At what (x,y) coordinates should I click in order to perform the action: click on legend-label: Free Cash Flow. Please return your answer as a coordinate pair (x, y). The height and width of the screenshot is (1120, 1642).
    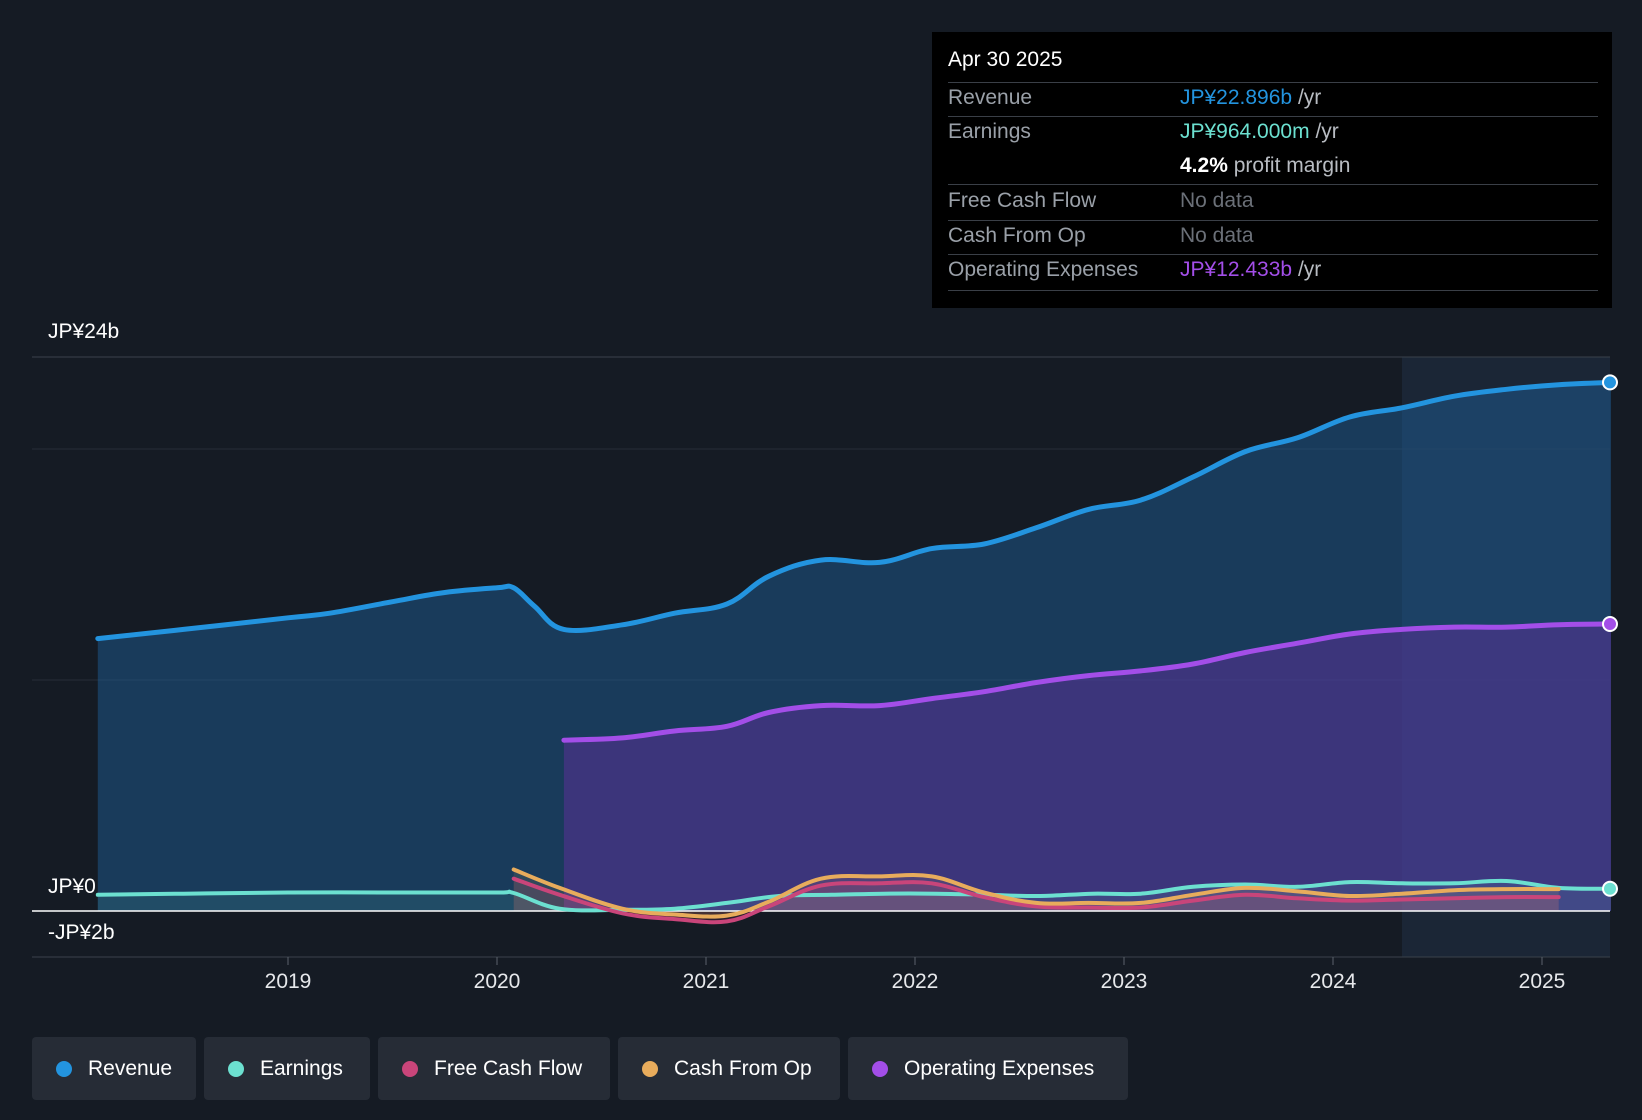
    Looking at the image, I should click on (508, 1068).